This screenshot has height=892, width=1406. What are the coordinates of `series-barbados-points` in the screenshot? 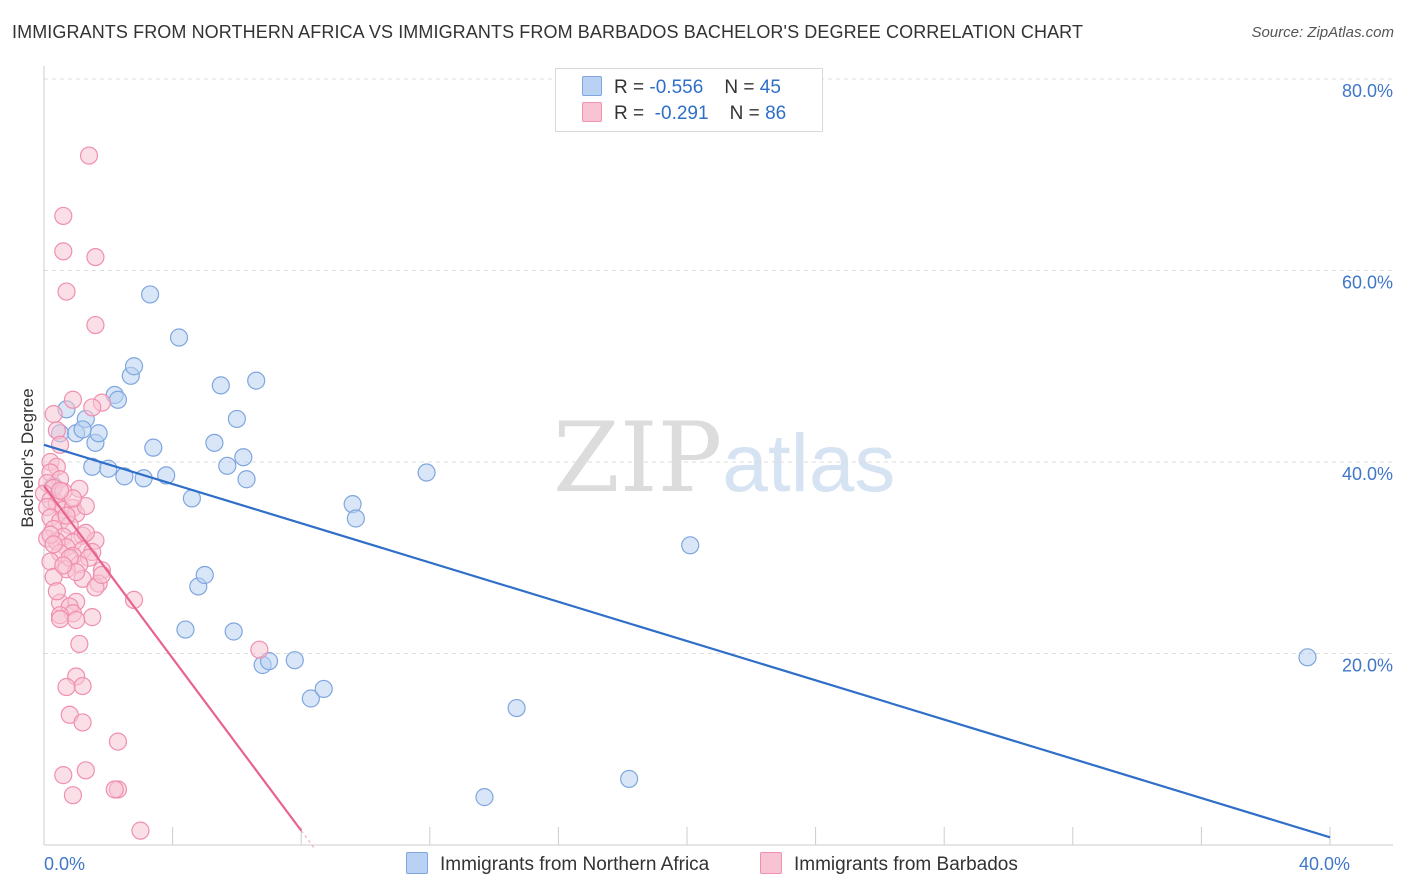 It's located at (151, 493).